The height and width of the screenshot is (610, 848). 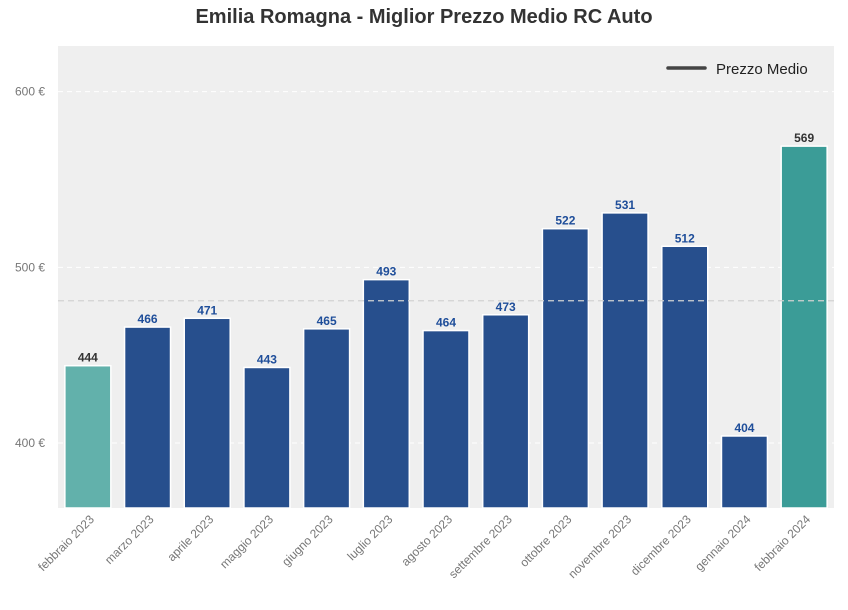 I want to click on x-tick-label: aprile 2023, so click(x=190, y=538).